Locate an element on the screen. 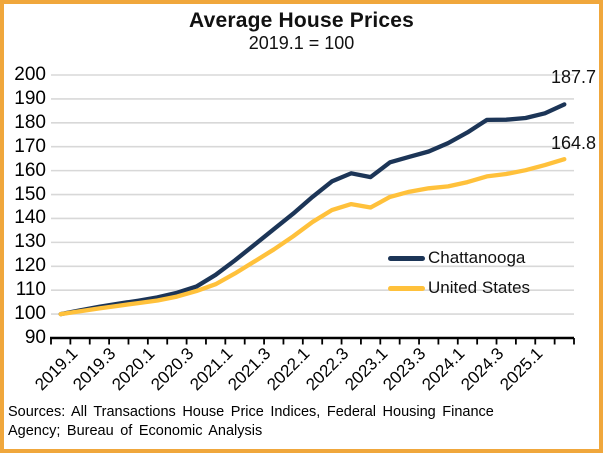 The height and width of the screenshot is (453, 603). y-axis-tick-label: 150 is located at coordinates (30, 194).